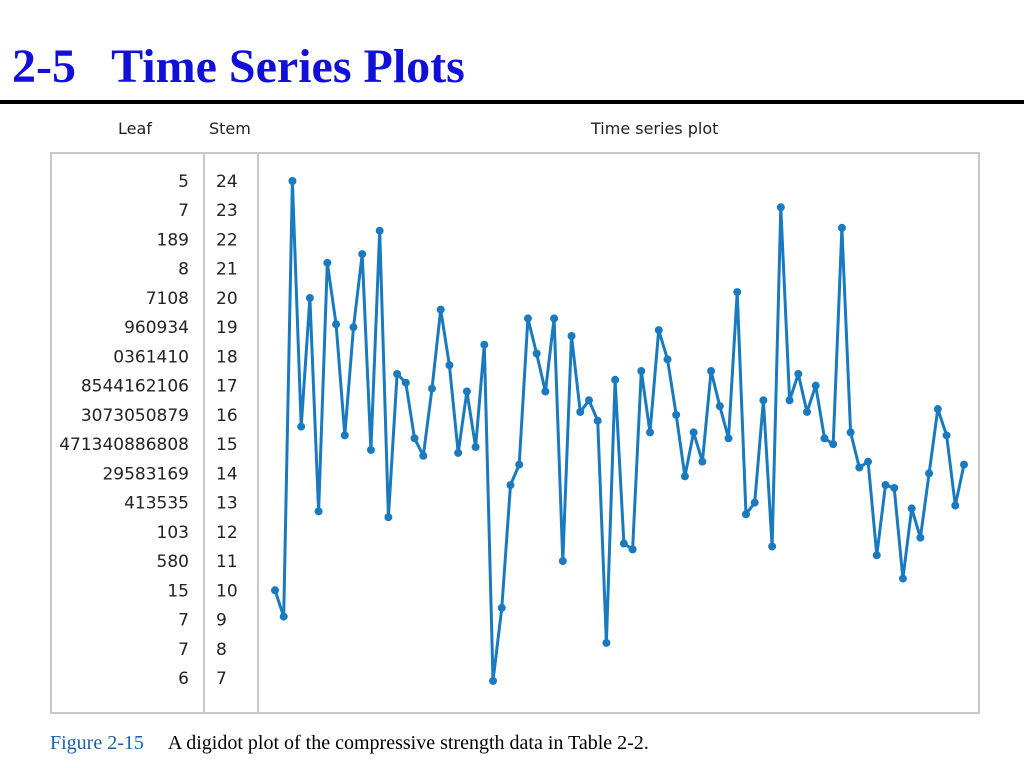 The height and width of the screenshot is (768, 1024). What do you see at coordinates (156, 504) in the screenshot?
I see `leaf-value: 413535` at bounding box center [156, 504].